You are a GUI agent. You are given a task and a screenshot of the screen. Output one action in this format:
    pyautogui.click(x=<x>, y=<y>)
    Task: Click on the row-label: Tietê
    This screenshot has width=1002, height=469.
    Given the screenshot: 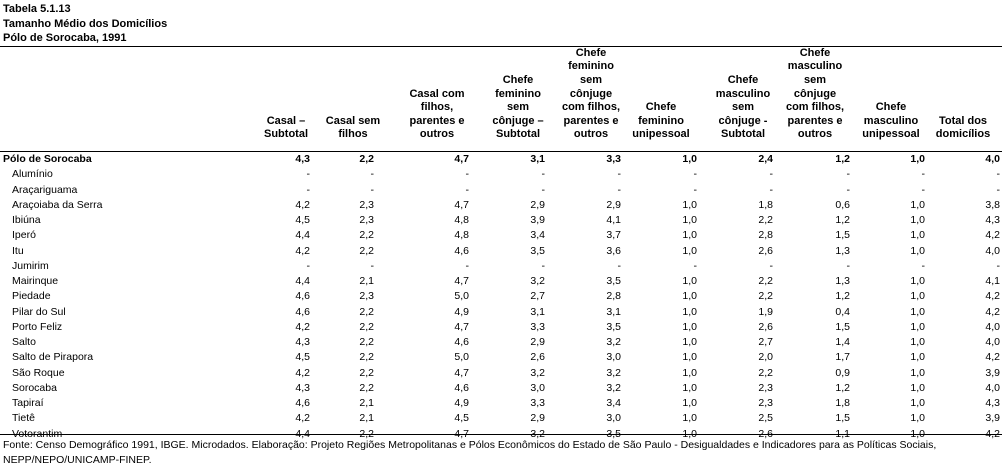 What is the action you would take?
    pyautogui.click(x=23, y=418)
    